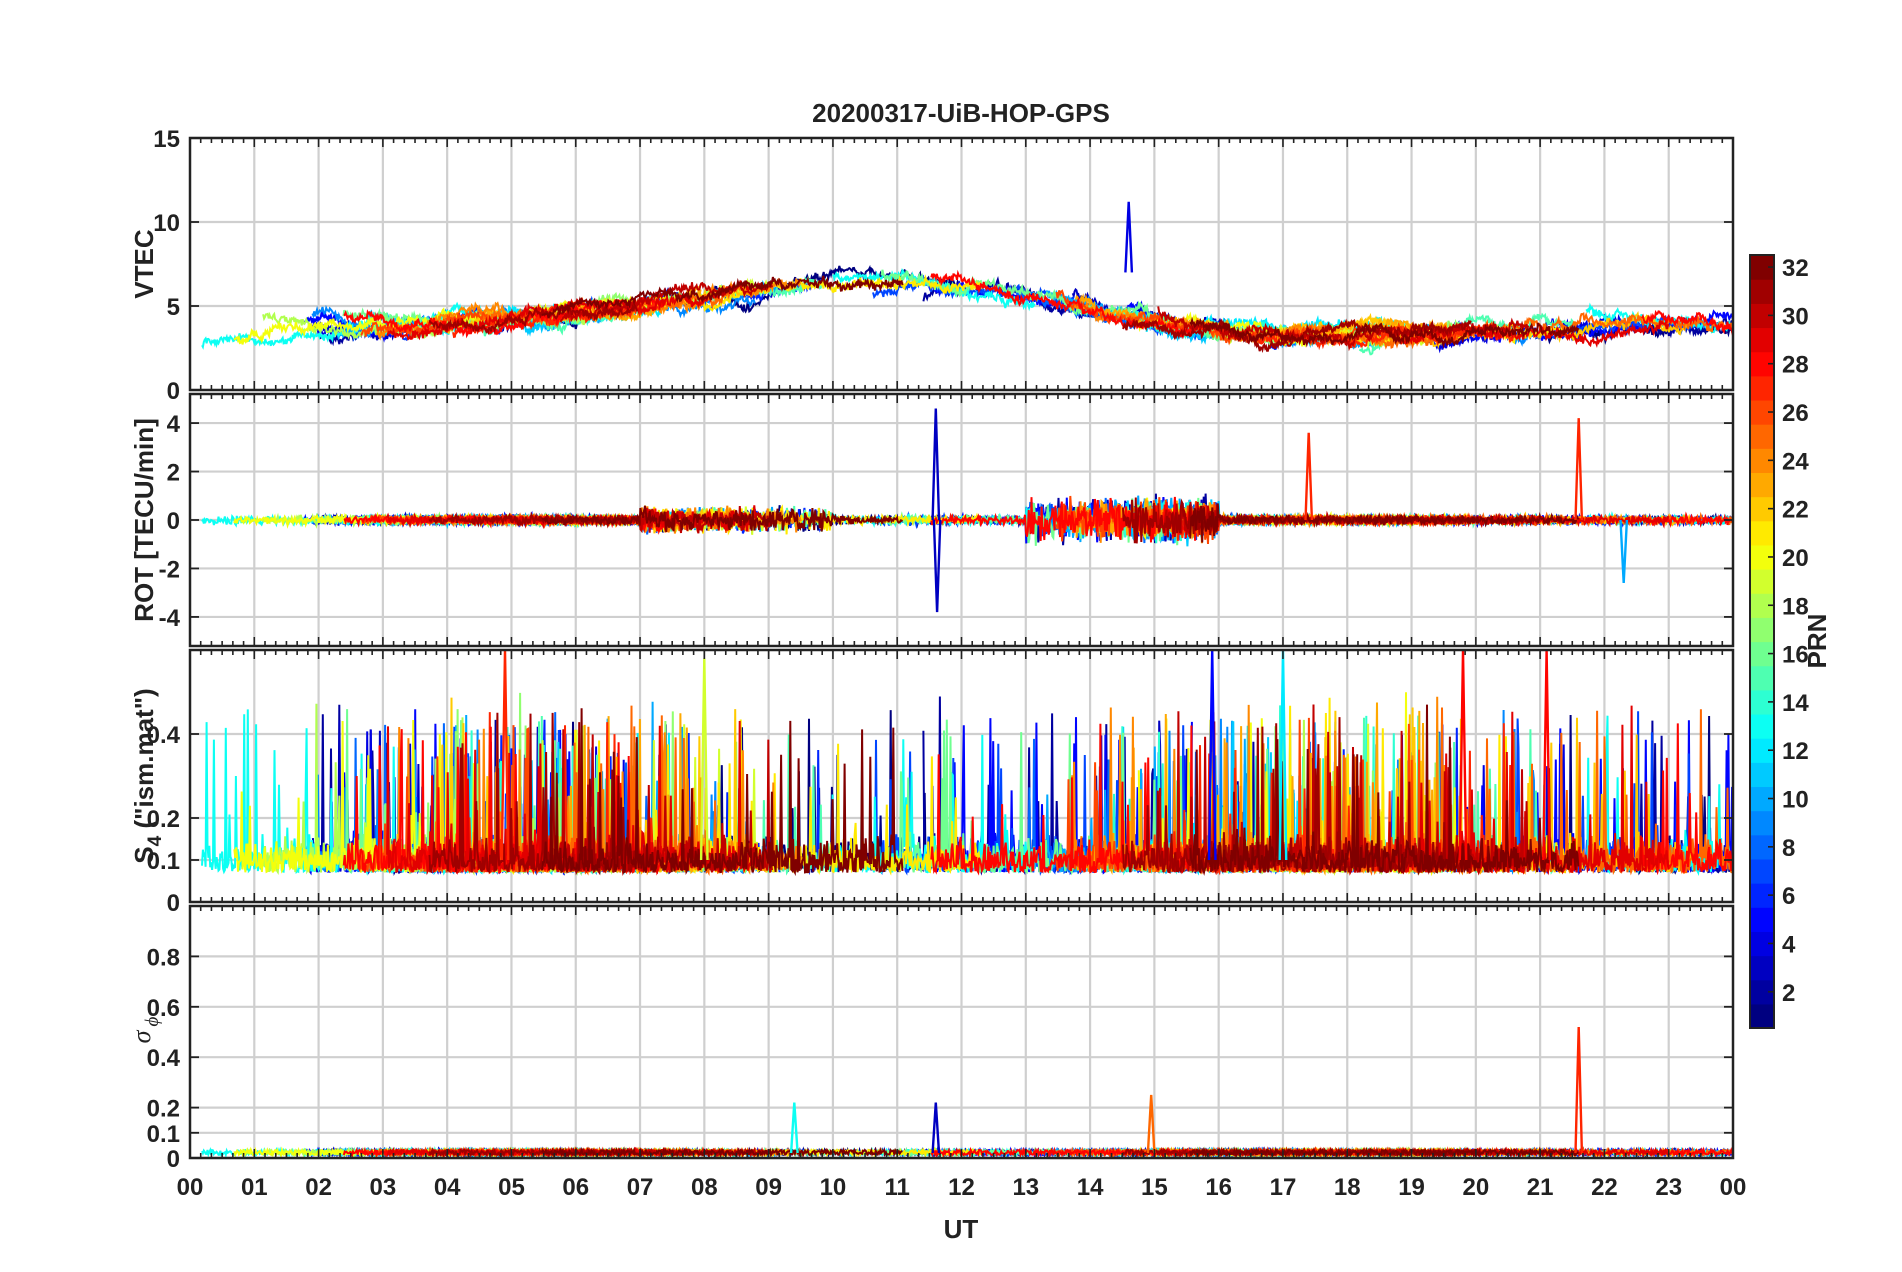 This screenshot has height=1272, width=1902. I want to click on x-tick-label: 16, so click(1218, 1187).